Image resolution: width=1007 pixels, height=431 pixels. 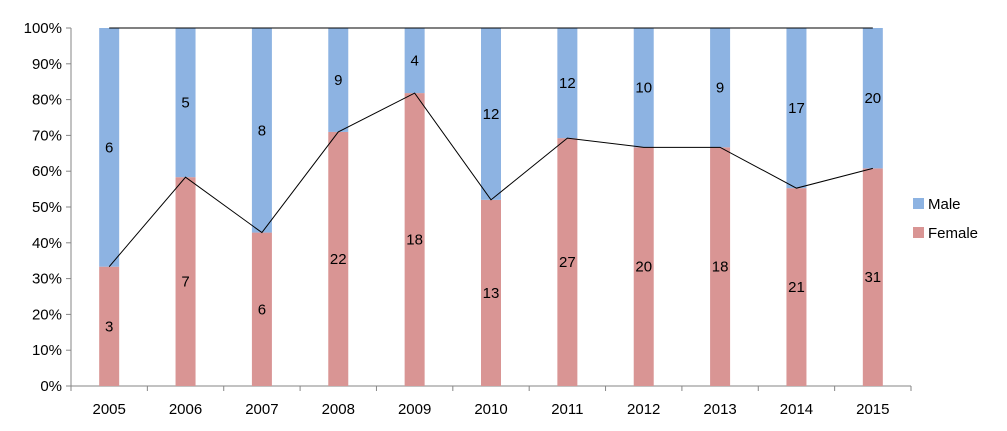 I want to click on bar-male-2007, so click(x=261, y=130).